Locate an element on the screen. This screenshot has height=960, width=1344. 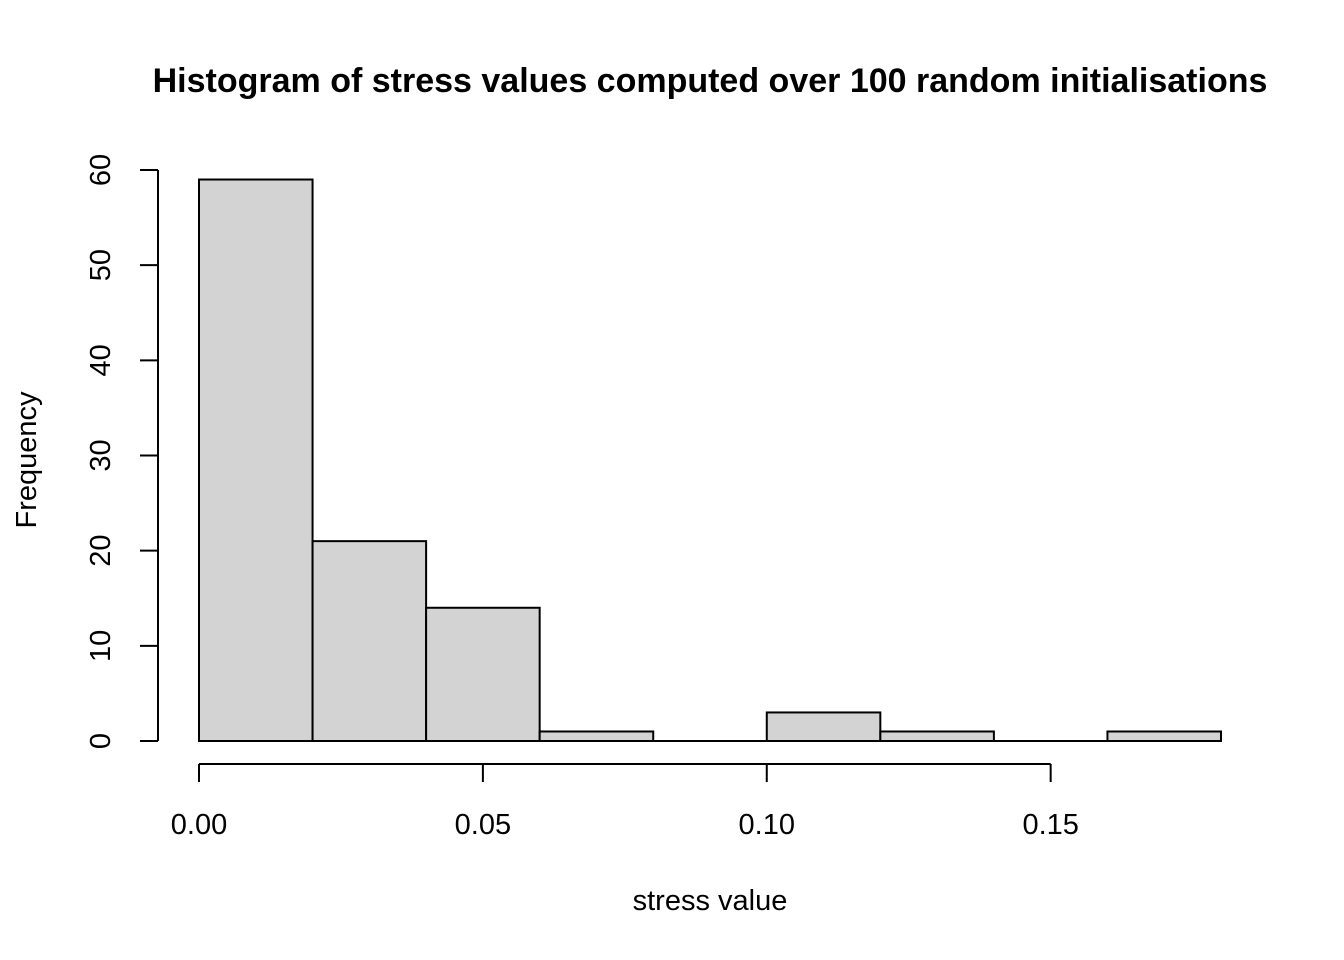
y-axis-label: Frequency is located at coordinates (27, 460).